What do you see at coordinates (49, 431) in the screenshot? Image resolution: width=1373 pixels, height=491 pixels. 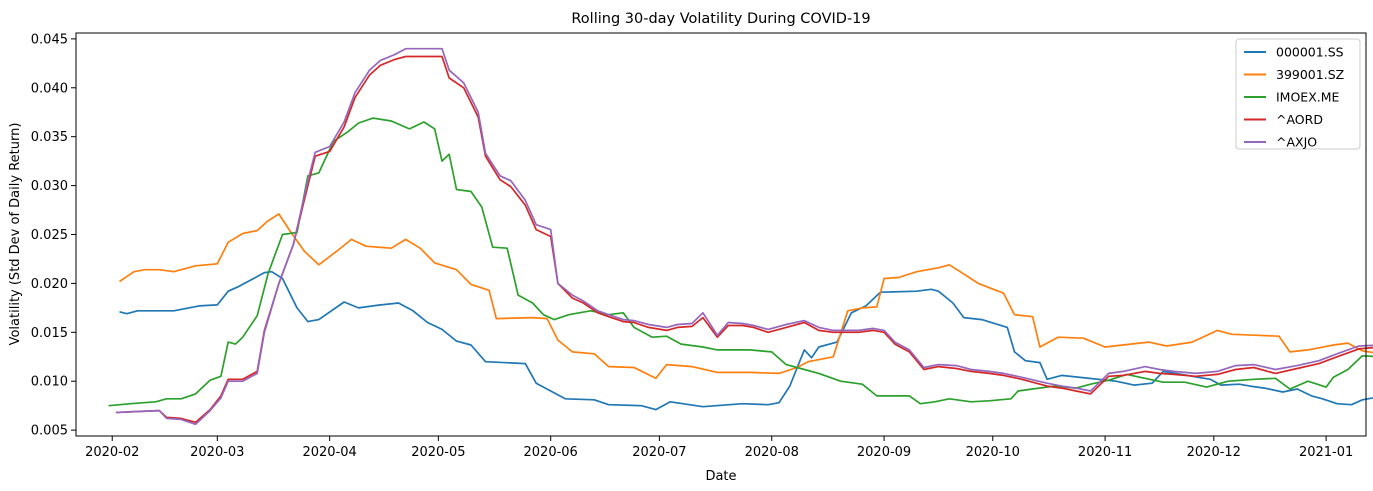 I see `y-tick-label: 0.005` at bounding box center [49, 431].